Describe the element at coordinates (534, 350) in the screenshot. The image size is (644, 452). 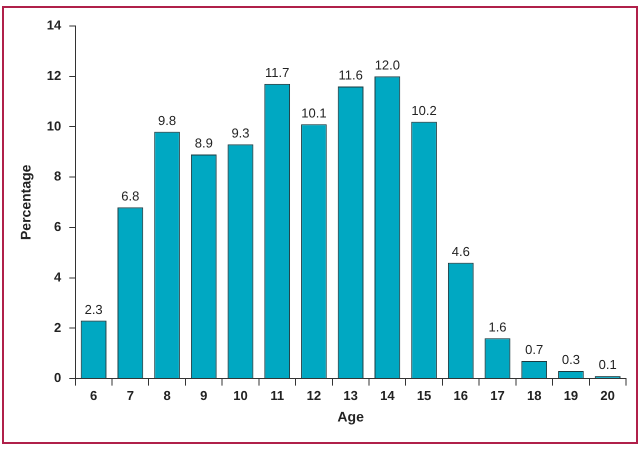
I see `data-label: 0.7` at that location.